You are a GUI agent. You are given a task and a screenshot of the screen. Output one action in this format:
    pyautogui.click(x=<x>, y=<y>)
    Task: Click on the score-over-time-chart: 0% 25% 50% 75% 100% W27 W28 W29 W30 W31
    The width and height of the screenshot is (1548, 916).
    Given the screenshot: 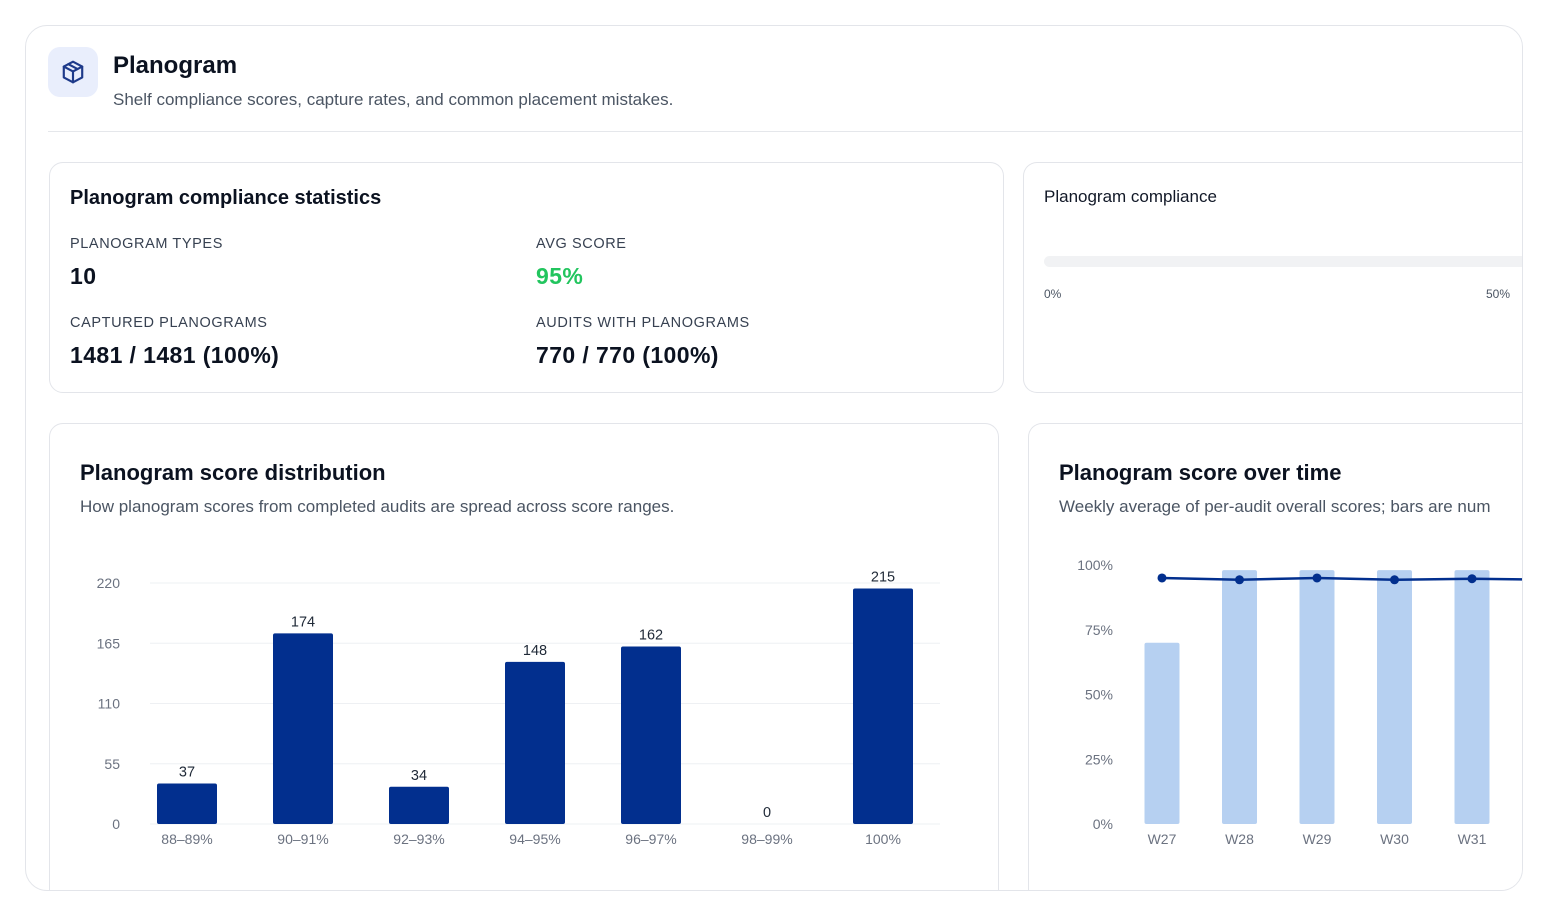 What is the action you would take?
    pyautogui.click(x=1299, y=702)
    